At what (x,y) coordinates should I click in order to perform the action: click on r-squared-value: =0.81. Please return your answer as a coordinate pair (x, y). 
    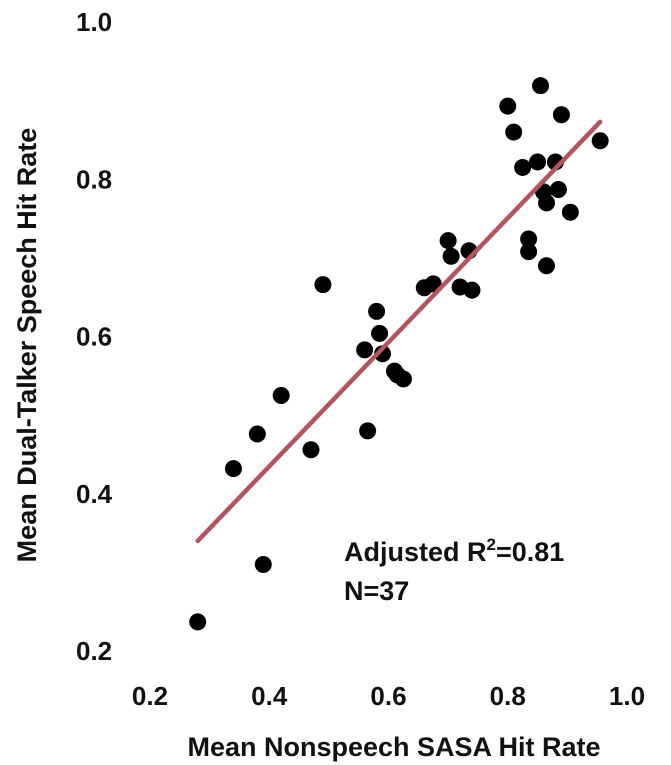
    Looking at the image, I should click on (530, 552).